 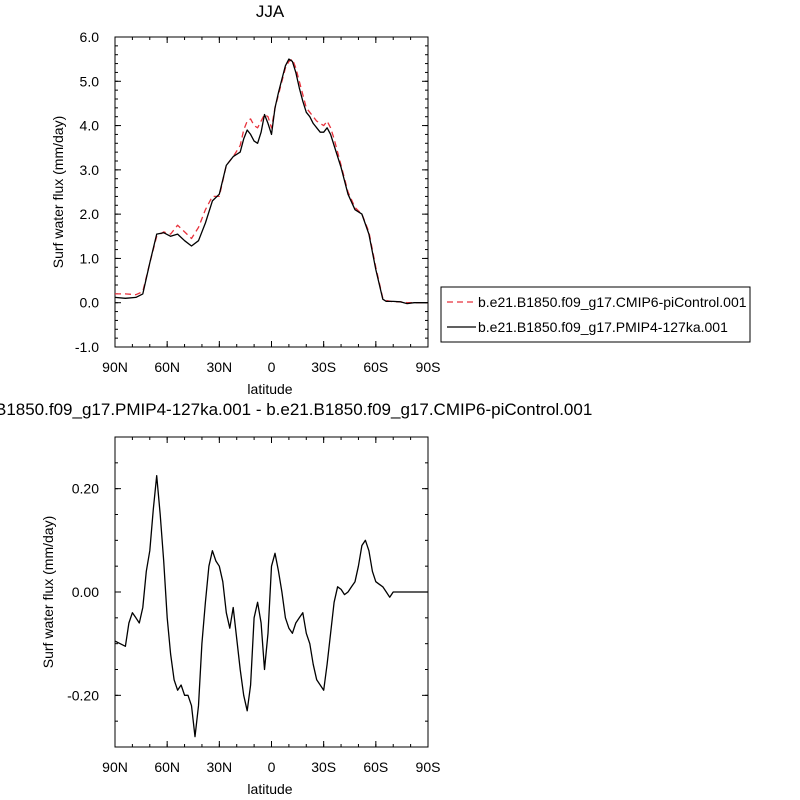 I want to click on top-x-tick-label: 60S, so click(x=375, y=367).